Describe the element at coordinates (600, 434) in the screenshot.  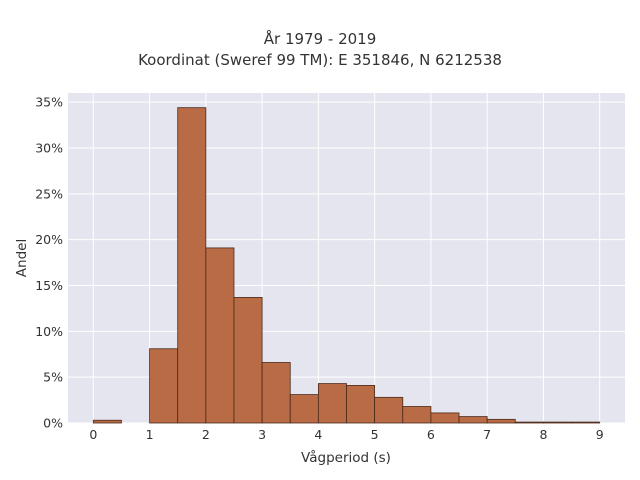
I see `x-tick-label: 9` at that location.